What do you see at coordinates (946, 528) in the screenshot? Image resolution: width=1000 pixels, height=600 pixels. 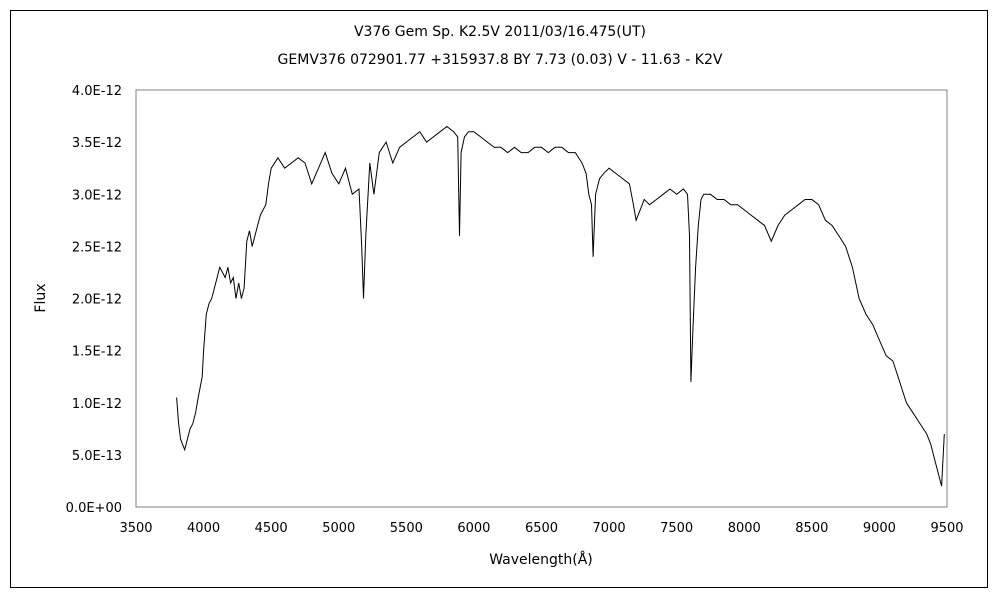 I see `x-tick-label: 9500` at bounding box center [946, 528].